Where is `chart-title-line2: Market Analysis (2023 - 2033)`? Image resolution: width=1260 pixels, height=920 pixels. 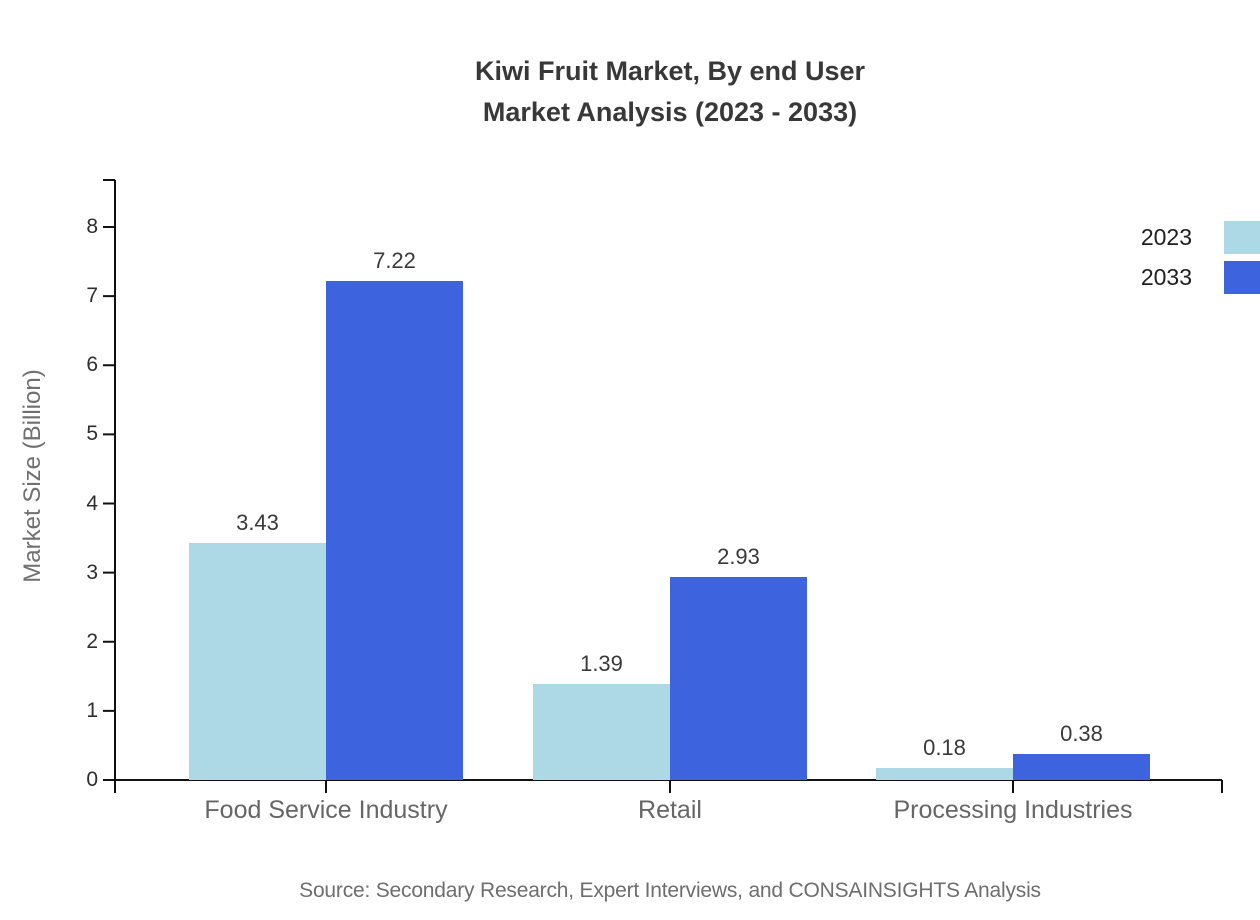 chart-title-line2: Market Analysis (2023 - 2033) is located at coordinates (670, 112).